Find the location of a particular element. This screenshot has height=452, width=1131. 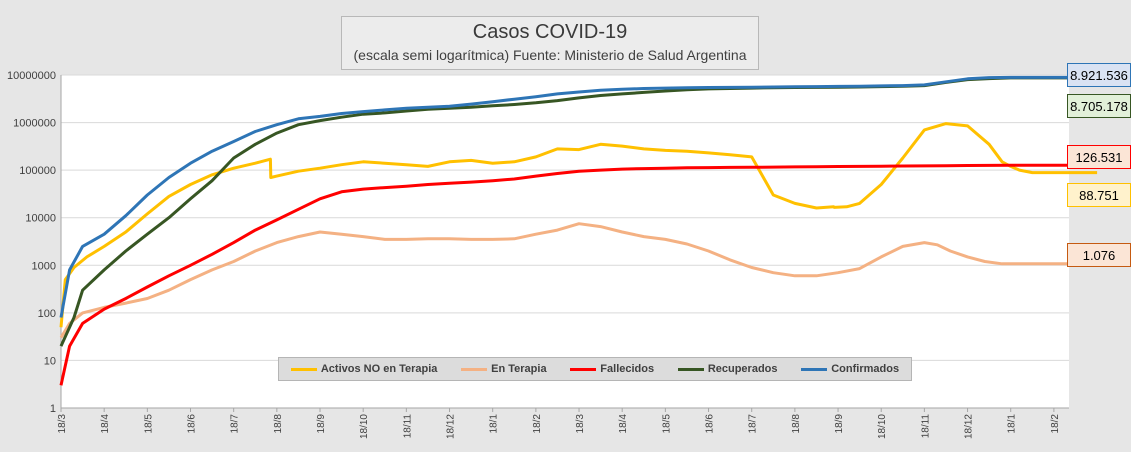

callout-fallecidos: 126.531 is located at coordinates (1099, 157).